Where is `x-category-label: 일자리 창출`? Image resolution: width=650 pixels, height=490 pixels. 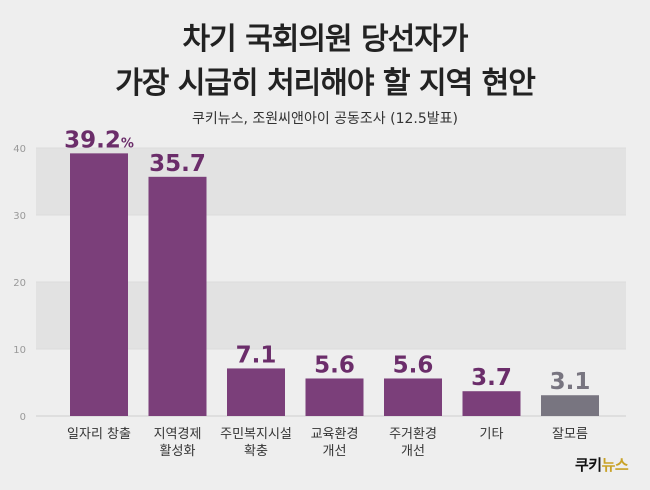 x-category-label: 일자리 창출 is located at coordinates (99, 434).